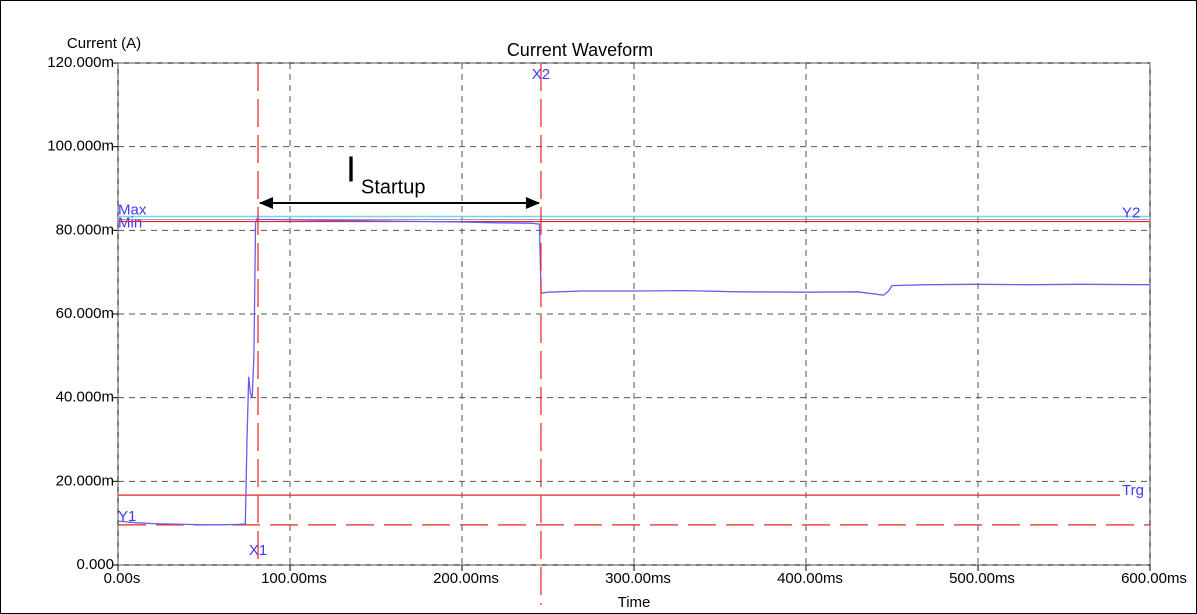 This screenshot has height=614, width=1197. I want to click on x-tick-label: 300.00ms, so click(638, 578).